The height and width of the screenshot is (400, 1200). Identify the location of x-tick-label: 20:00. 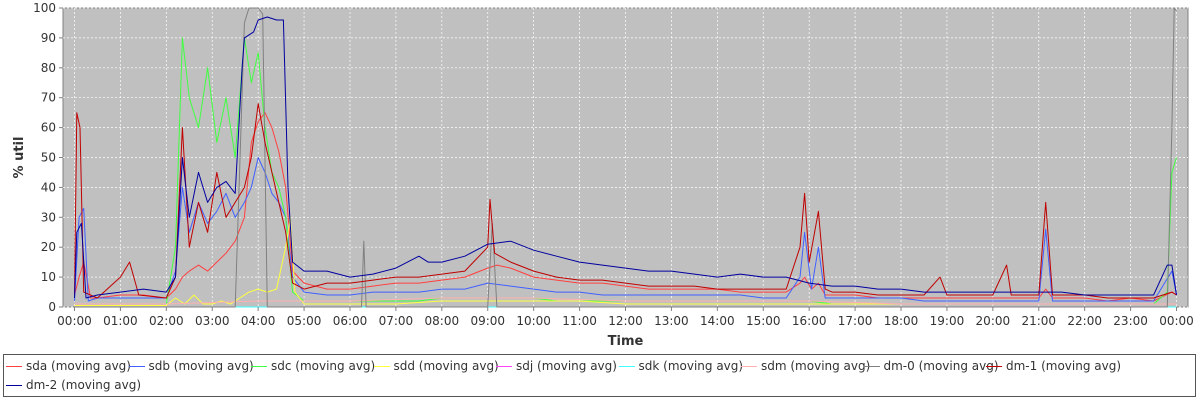
(993, 321).